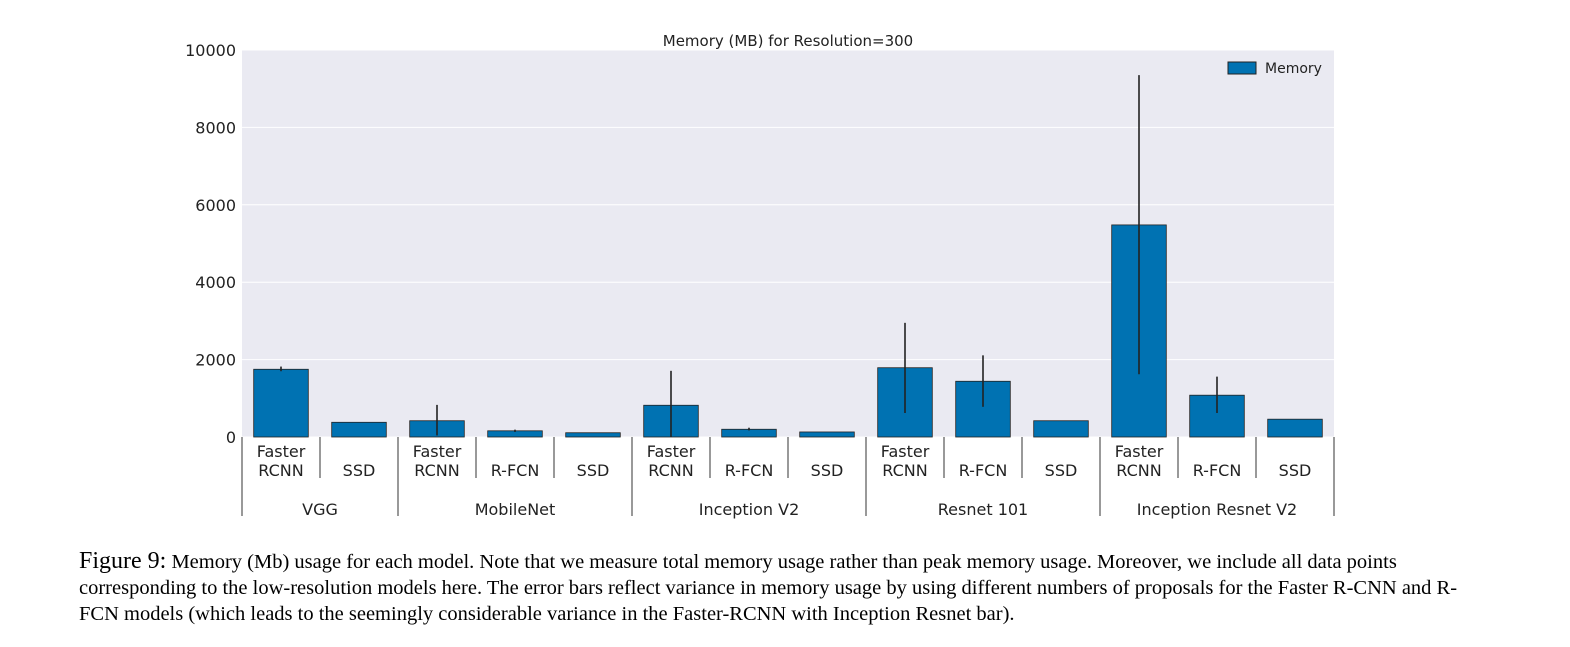 This screenshot has height=647, width=1570. What do you see at coordinates (210, 50) in the screenshot?
I see `y-tick-label: 10000` at bounding box center [210, 50].